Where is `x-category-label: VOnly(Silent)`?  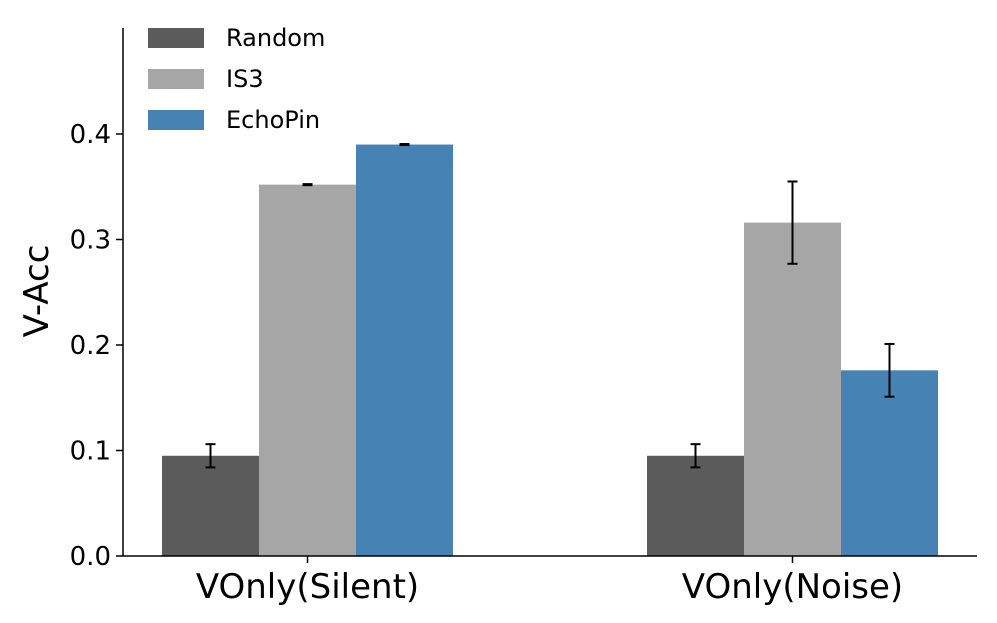 x-category-label: VOnly(Silent) is located at coordinates (307, 587).